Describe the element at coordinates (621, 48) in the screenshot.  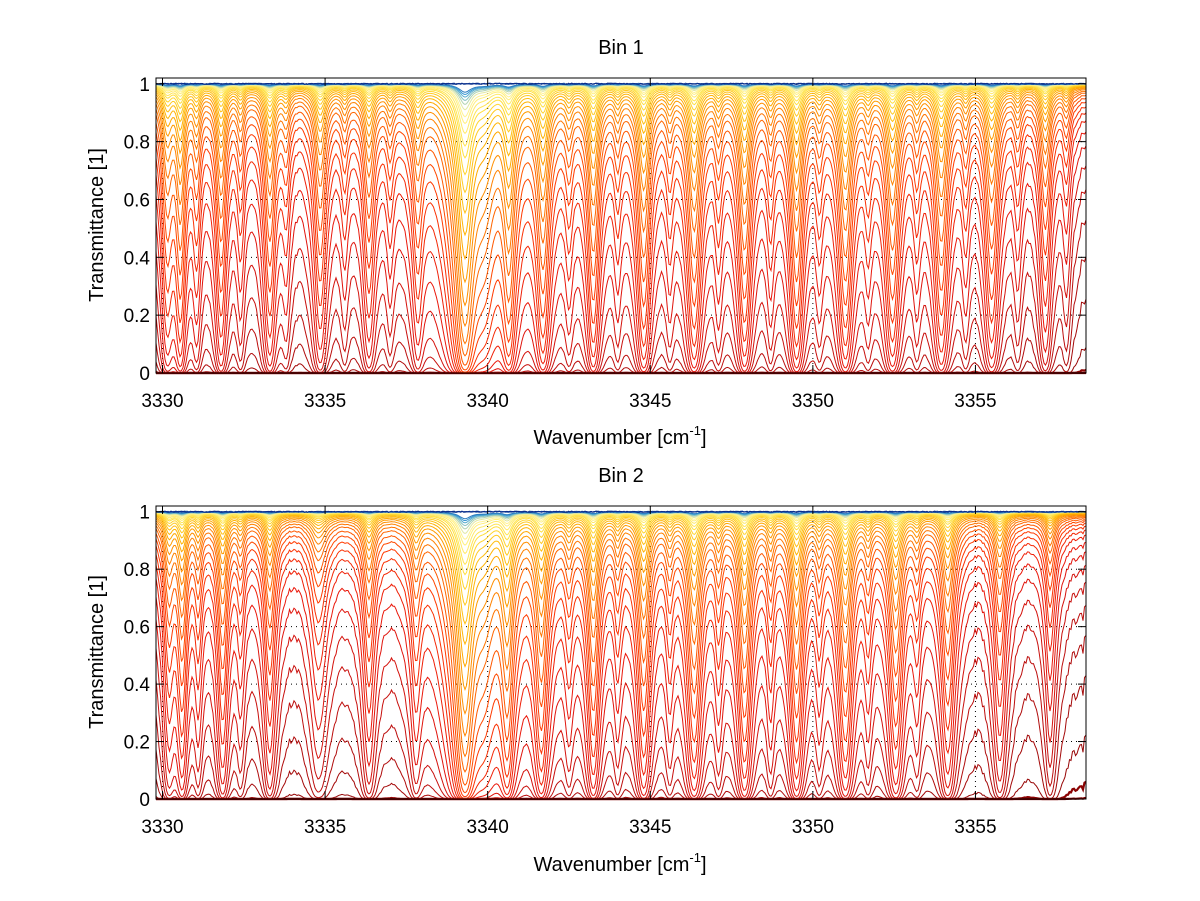
I see `chart-title: Bin 1` at that location.